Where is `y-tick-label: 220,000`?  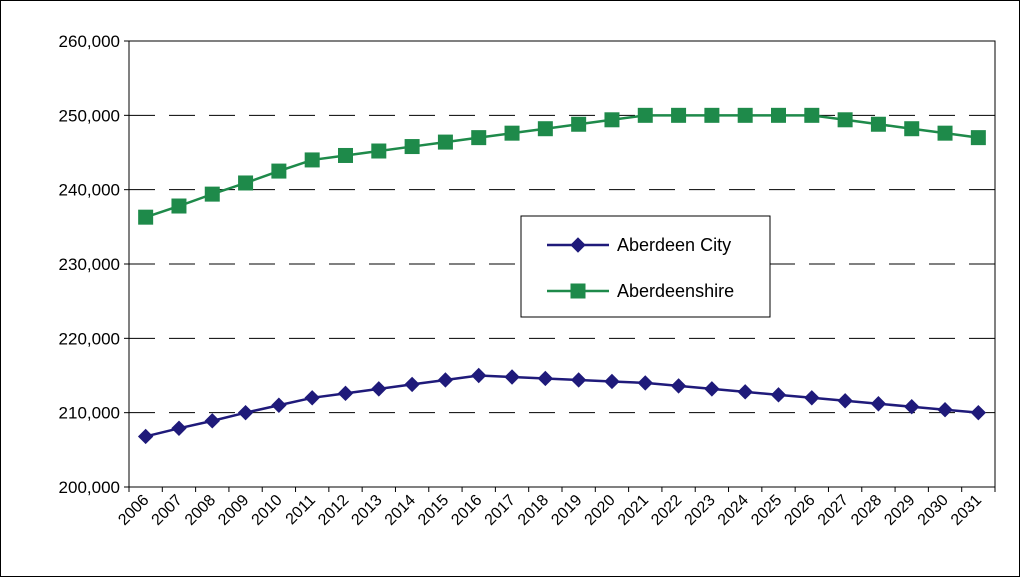 y-tick-label: 220,000 is located at coordinates (89, 338).